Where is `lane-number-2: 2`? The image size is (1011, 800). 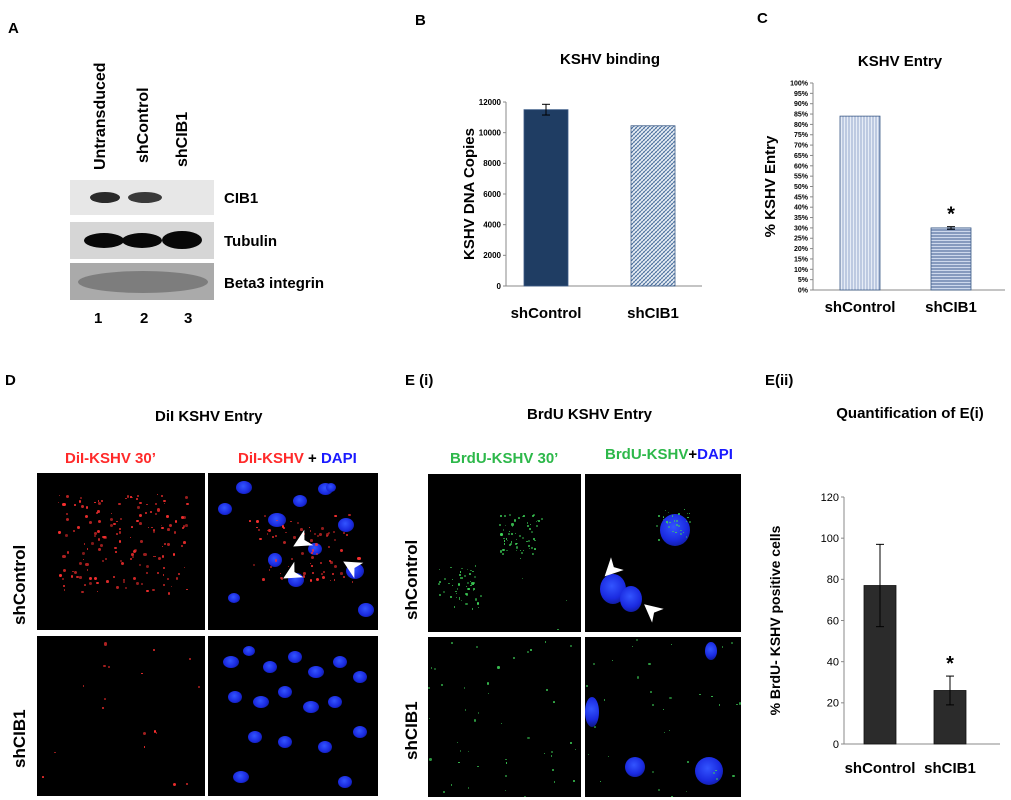
lane-number-2: 2 is located at coordinates (144, 318).